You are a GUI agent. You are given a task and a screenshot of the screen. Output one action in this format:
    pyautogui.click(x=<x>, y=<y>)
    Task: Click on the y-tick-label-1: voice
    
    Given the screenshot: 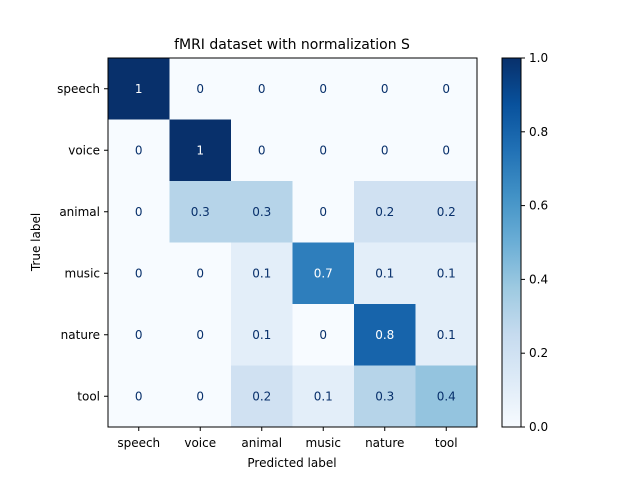 What is the action you would take?
    pyautogui.click(x=84, y=150)
    